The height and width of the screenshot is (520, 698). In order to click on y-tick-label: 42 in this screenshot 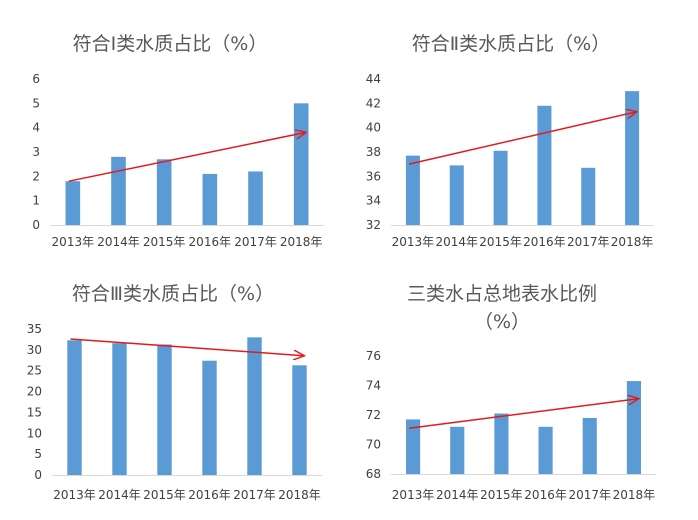, I will do `click(373, 103)`.